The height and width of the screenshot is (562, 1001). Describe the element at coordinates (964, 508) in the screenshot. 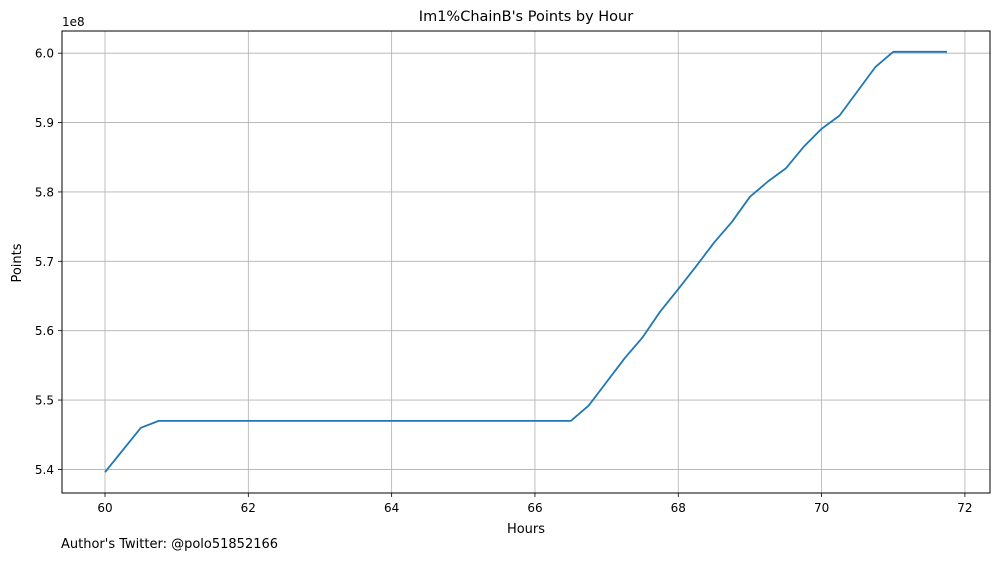

I see `x-tick-label: 72` at that location.